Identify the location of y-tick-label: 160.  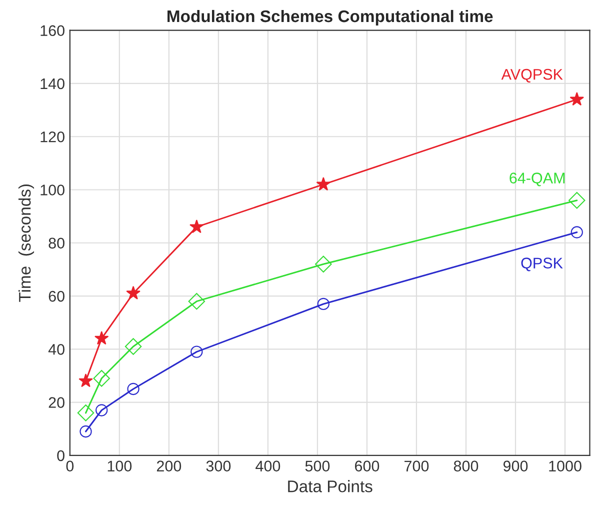
(52, 30).